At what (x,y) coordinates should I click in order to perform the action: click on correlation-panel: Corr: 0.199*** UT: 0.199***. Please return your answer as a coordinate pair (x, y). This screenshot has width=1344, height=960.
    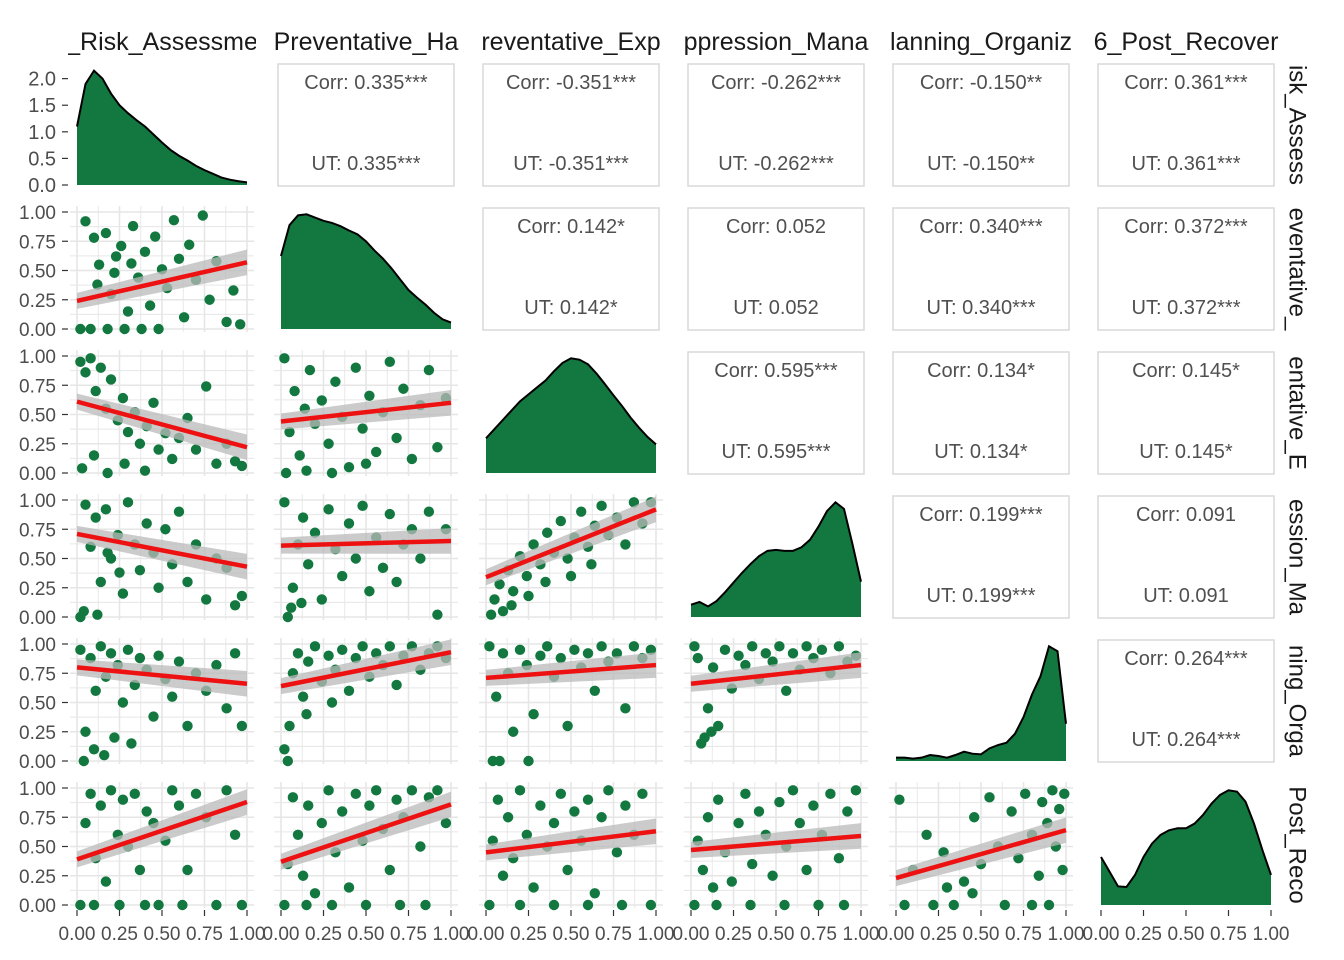
    Looking at the image, I should click on (981, 557).